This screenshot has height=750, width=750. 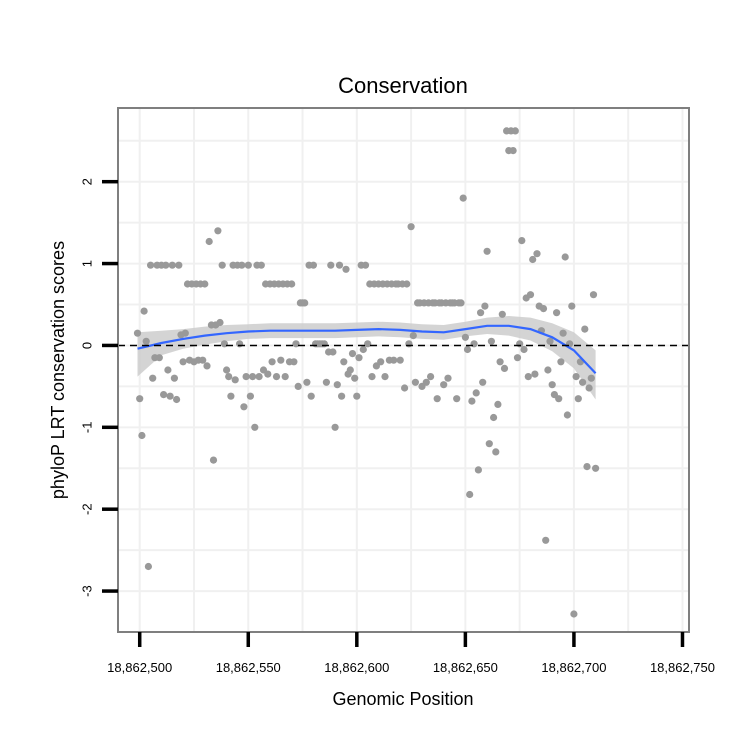 I want to click on confidence-band-group, so click(x=366, y=358).